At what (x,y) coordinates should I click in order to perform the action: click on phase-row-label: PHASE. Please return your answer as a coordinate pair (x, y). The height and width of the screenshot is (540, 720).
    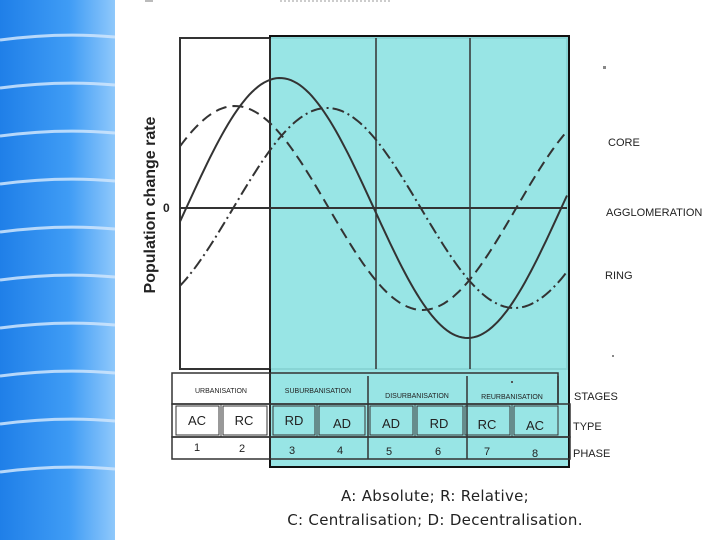
    Looking at the image, I should click on (591, 454).